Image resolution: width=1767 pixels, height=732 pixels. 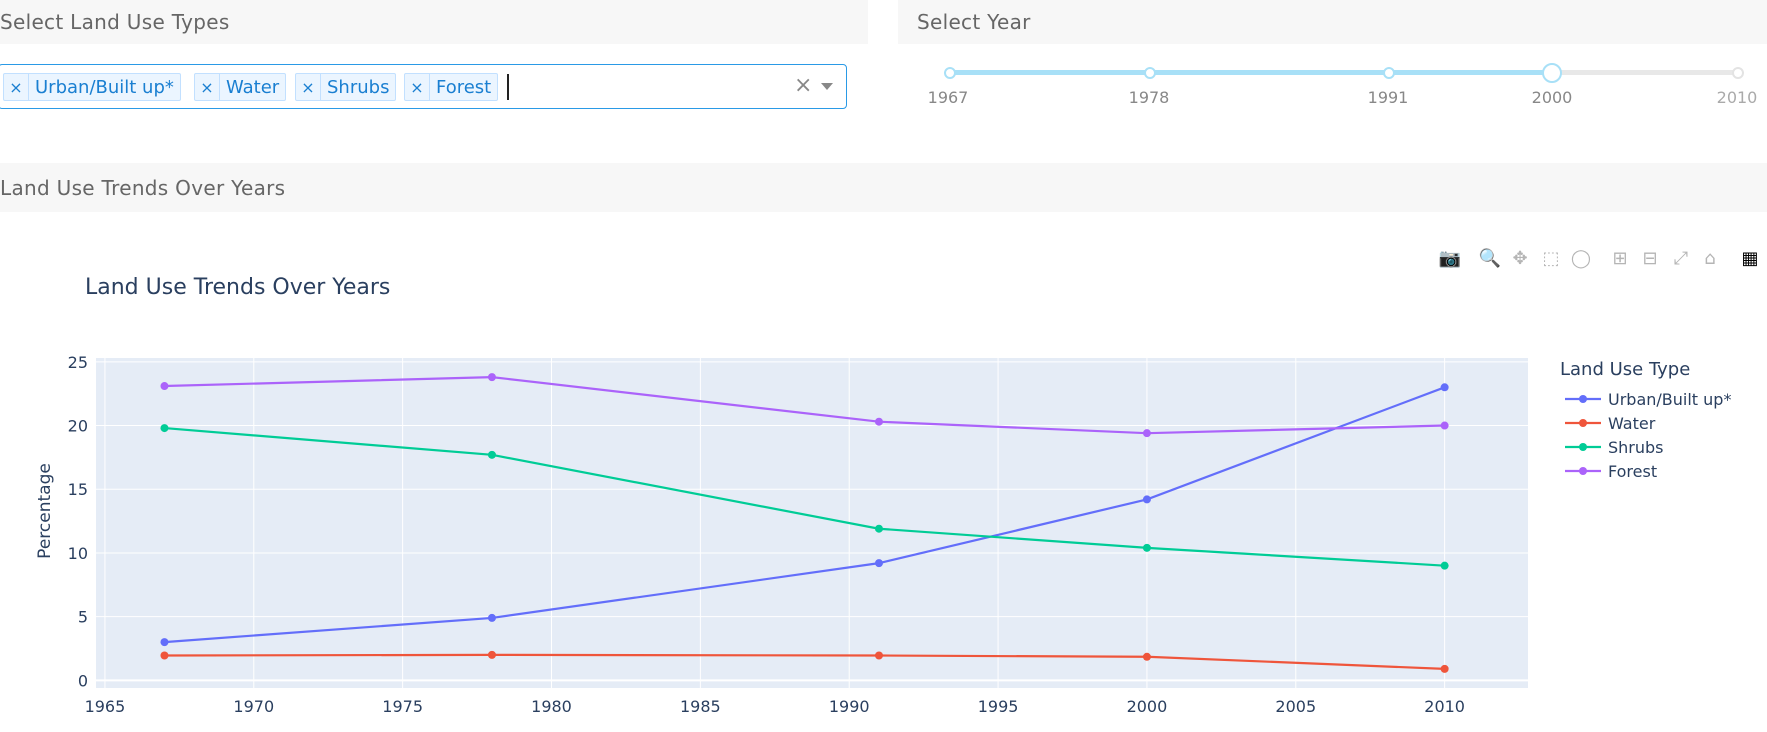 I want to click on land-use-panel-header: Select Land Use Types, so click(x=434, y=22).